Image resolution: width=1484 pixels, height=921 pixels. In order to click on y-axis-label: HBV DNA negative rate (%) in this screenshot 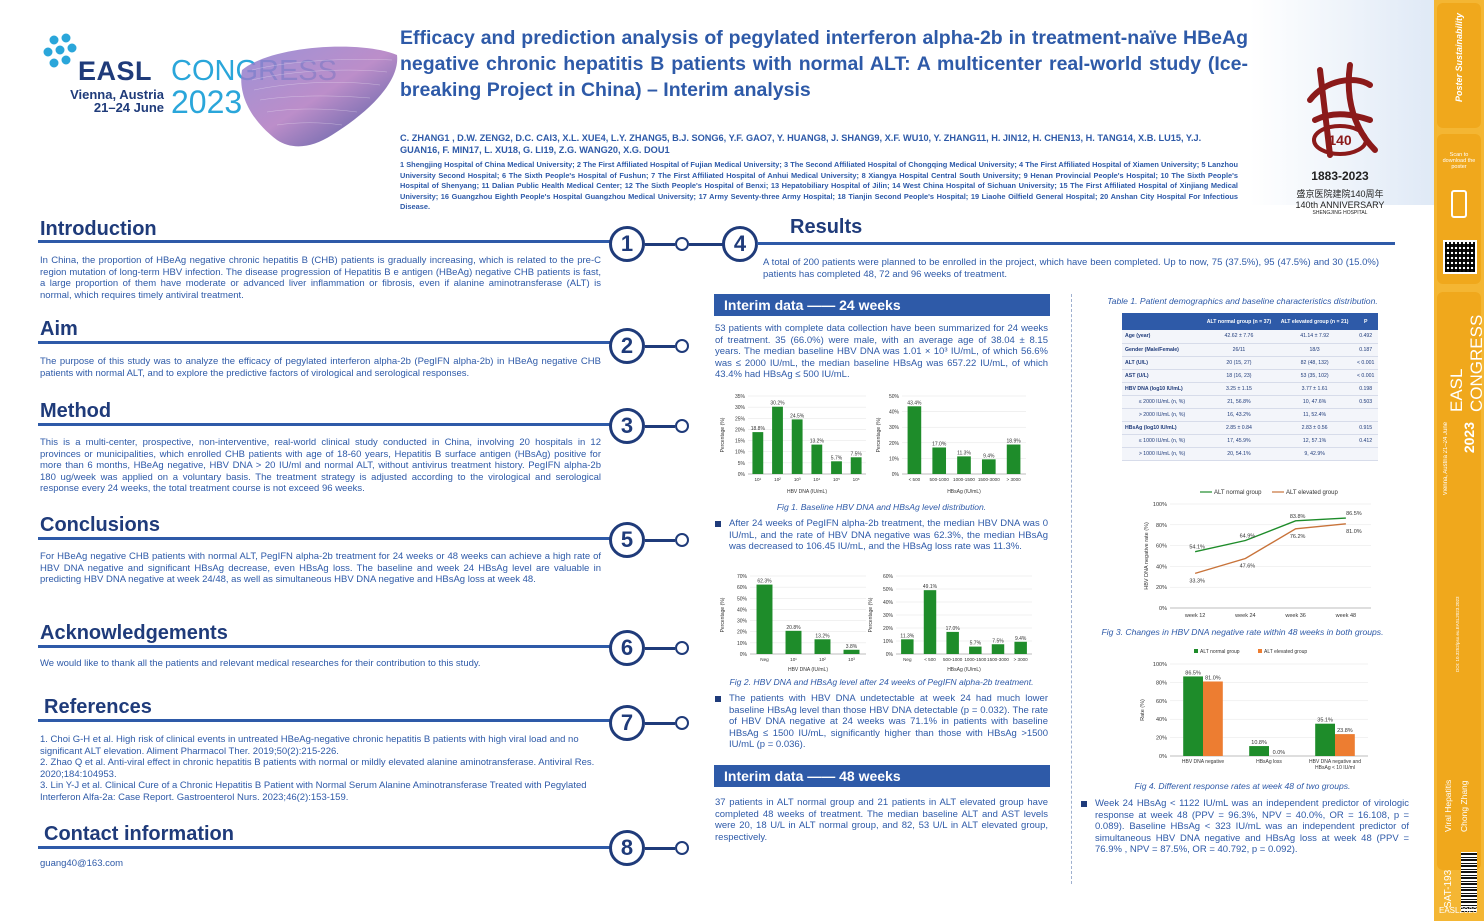, I will do `click(1147, 556)`.